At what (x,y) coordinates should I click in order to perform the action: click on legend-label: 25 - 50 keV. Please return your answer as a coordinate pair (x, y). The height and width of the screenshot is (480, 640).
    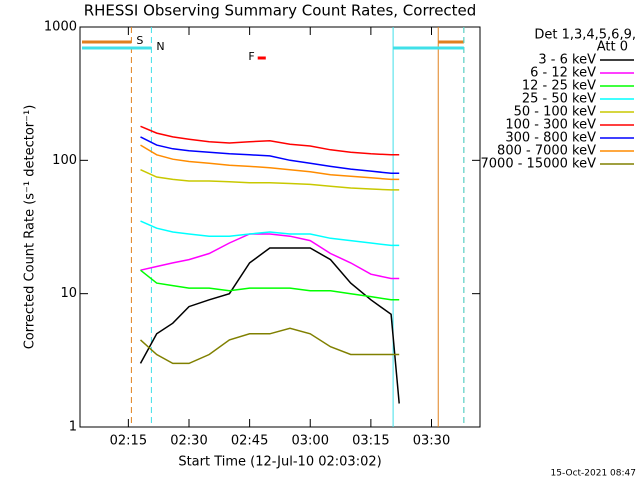
    Looking at the image, I should click on (559, 99).